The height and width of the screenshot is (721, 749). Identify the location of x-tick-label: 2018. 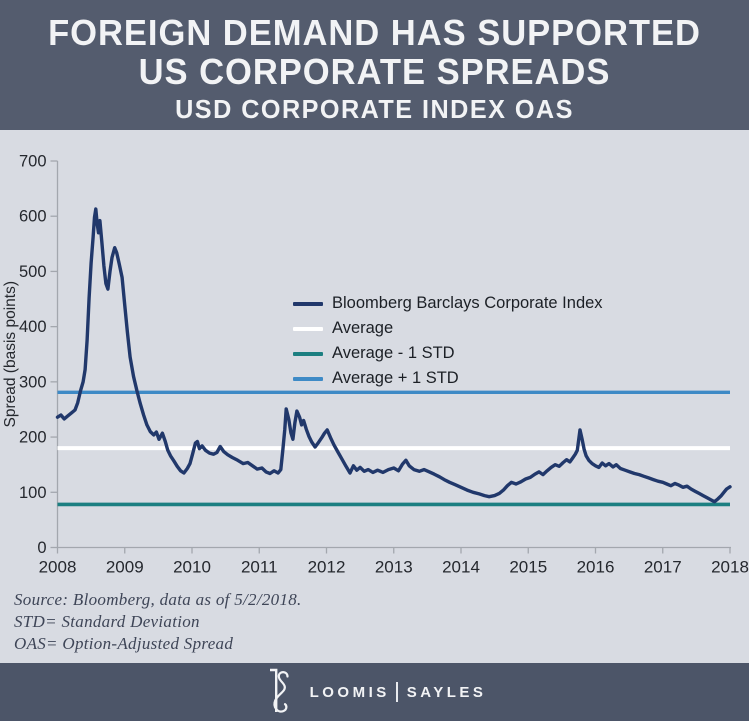
(730, 567).